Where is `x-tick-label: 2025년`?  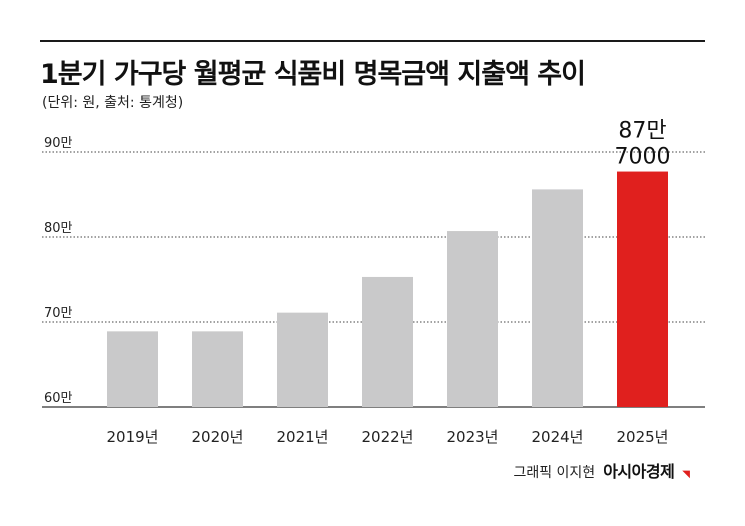 x-tick-label: 2025년 is located at coordinates (643, 437).